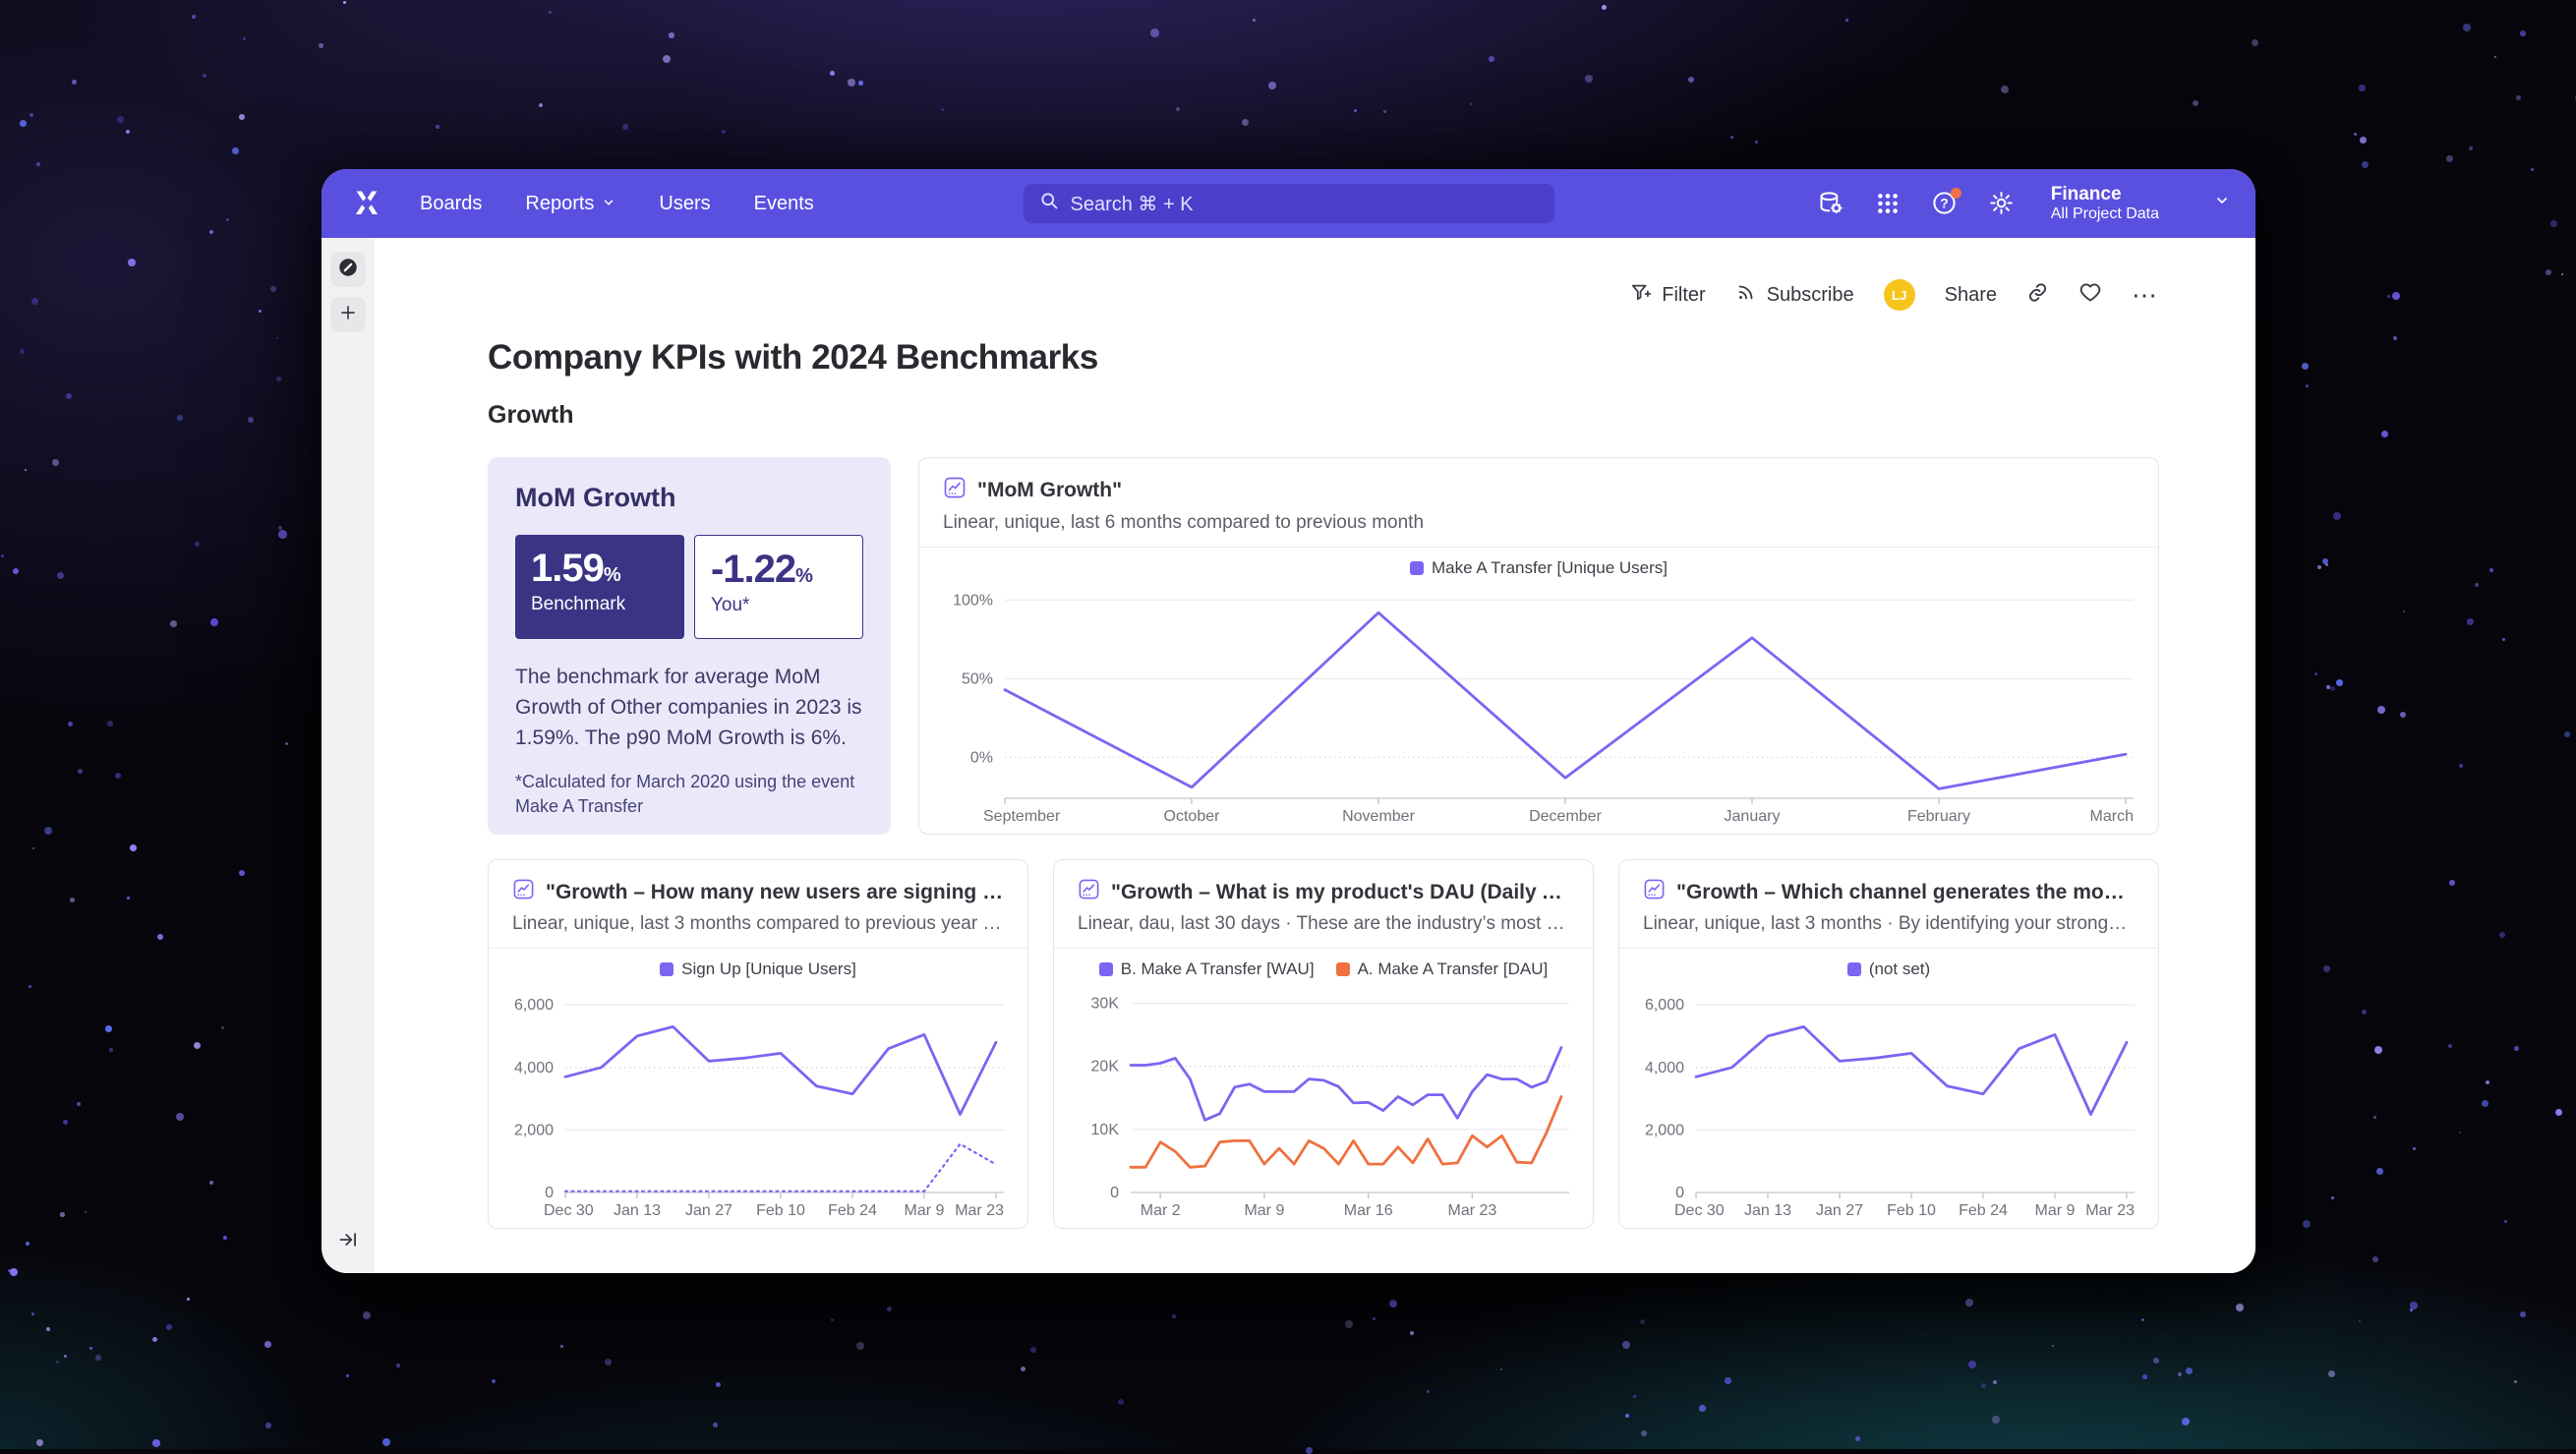  I want to click on nav-item-users: Users, so click(685, 203).